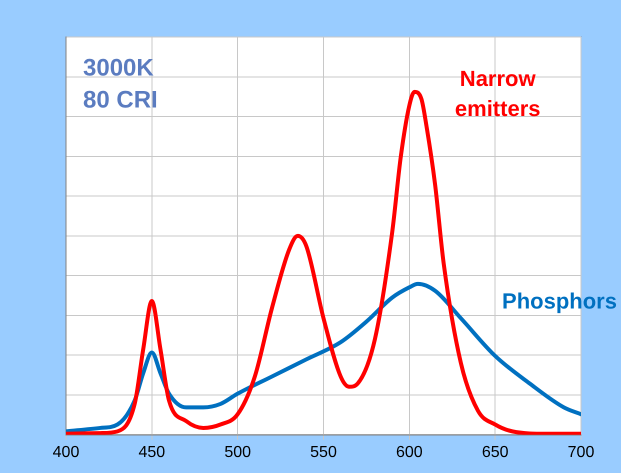 Image resolution: width=621 pixels, height=473 pixels. I want to click on x-tick-label: 650, so click(495, 452).